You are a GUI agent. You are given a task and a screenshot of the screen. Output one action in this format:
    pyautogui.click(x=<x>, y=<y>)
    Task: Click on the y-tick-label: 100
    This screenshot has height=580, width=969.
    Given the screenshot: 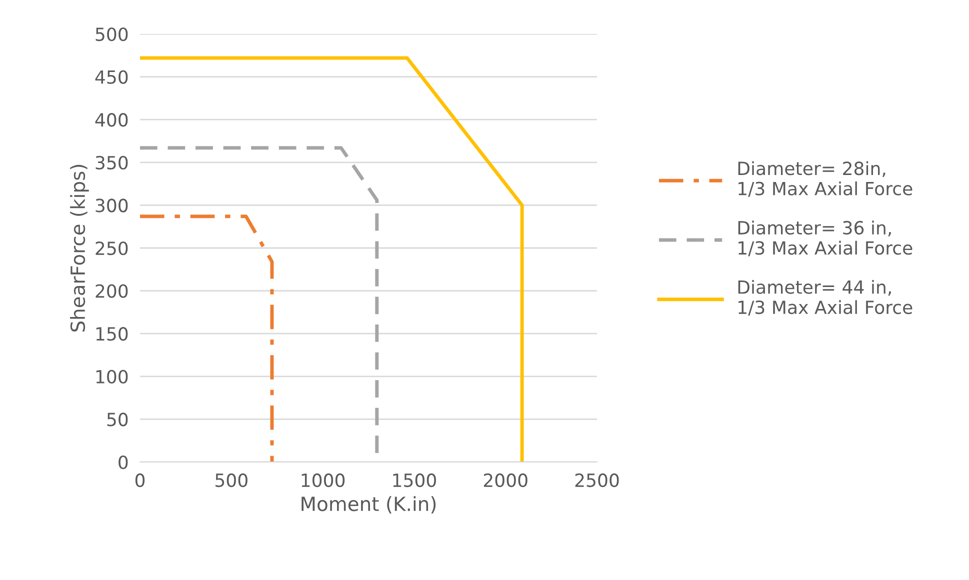 What is the action you would take?
    pyautogui.click(x=112, y=377)
    